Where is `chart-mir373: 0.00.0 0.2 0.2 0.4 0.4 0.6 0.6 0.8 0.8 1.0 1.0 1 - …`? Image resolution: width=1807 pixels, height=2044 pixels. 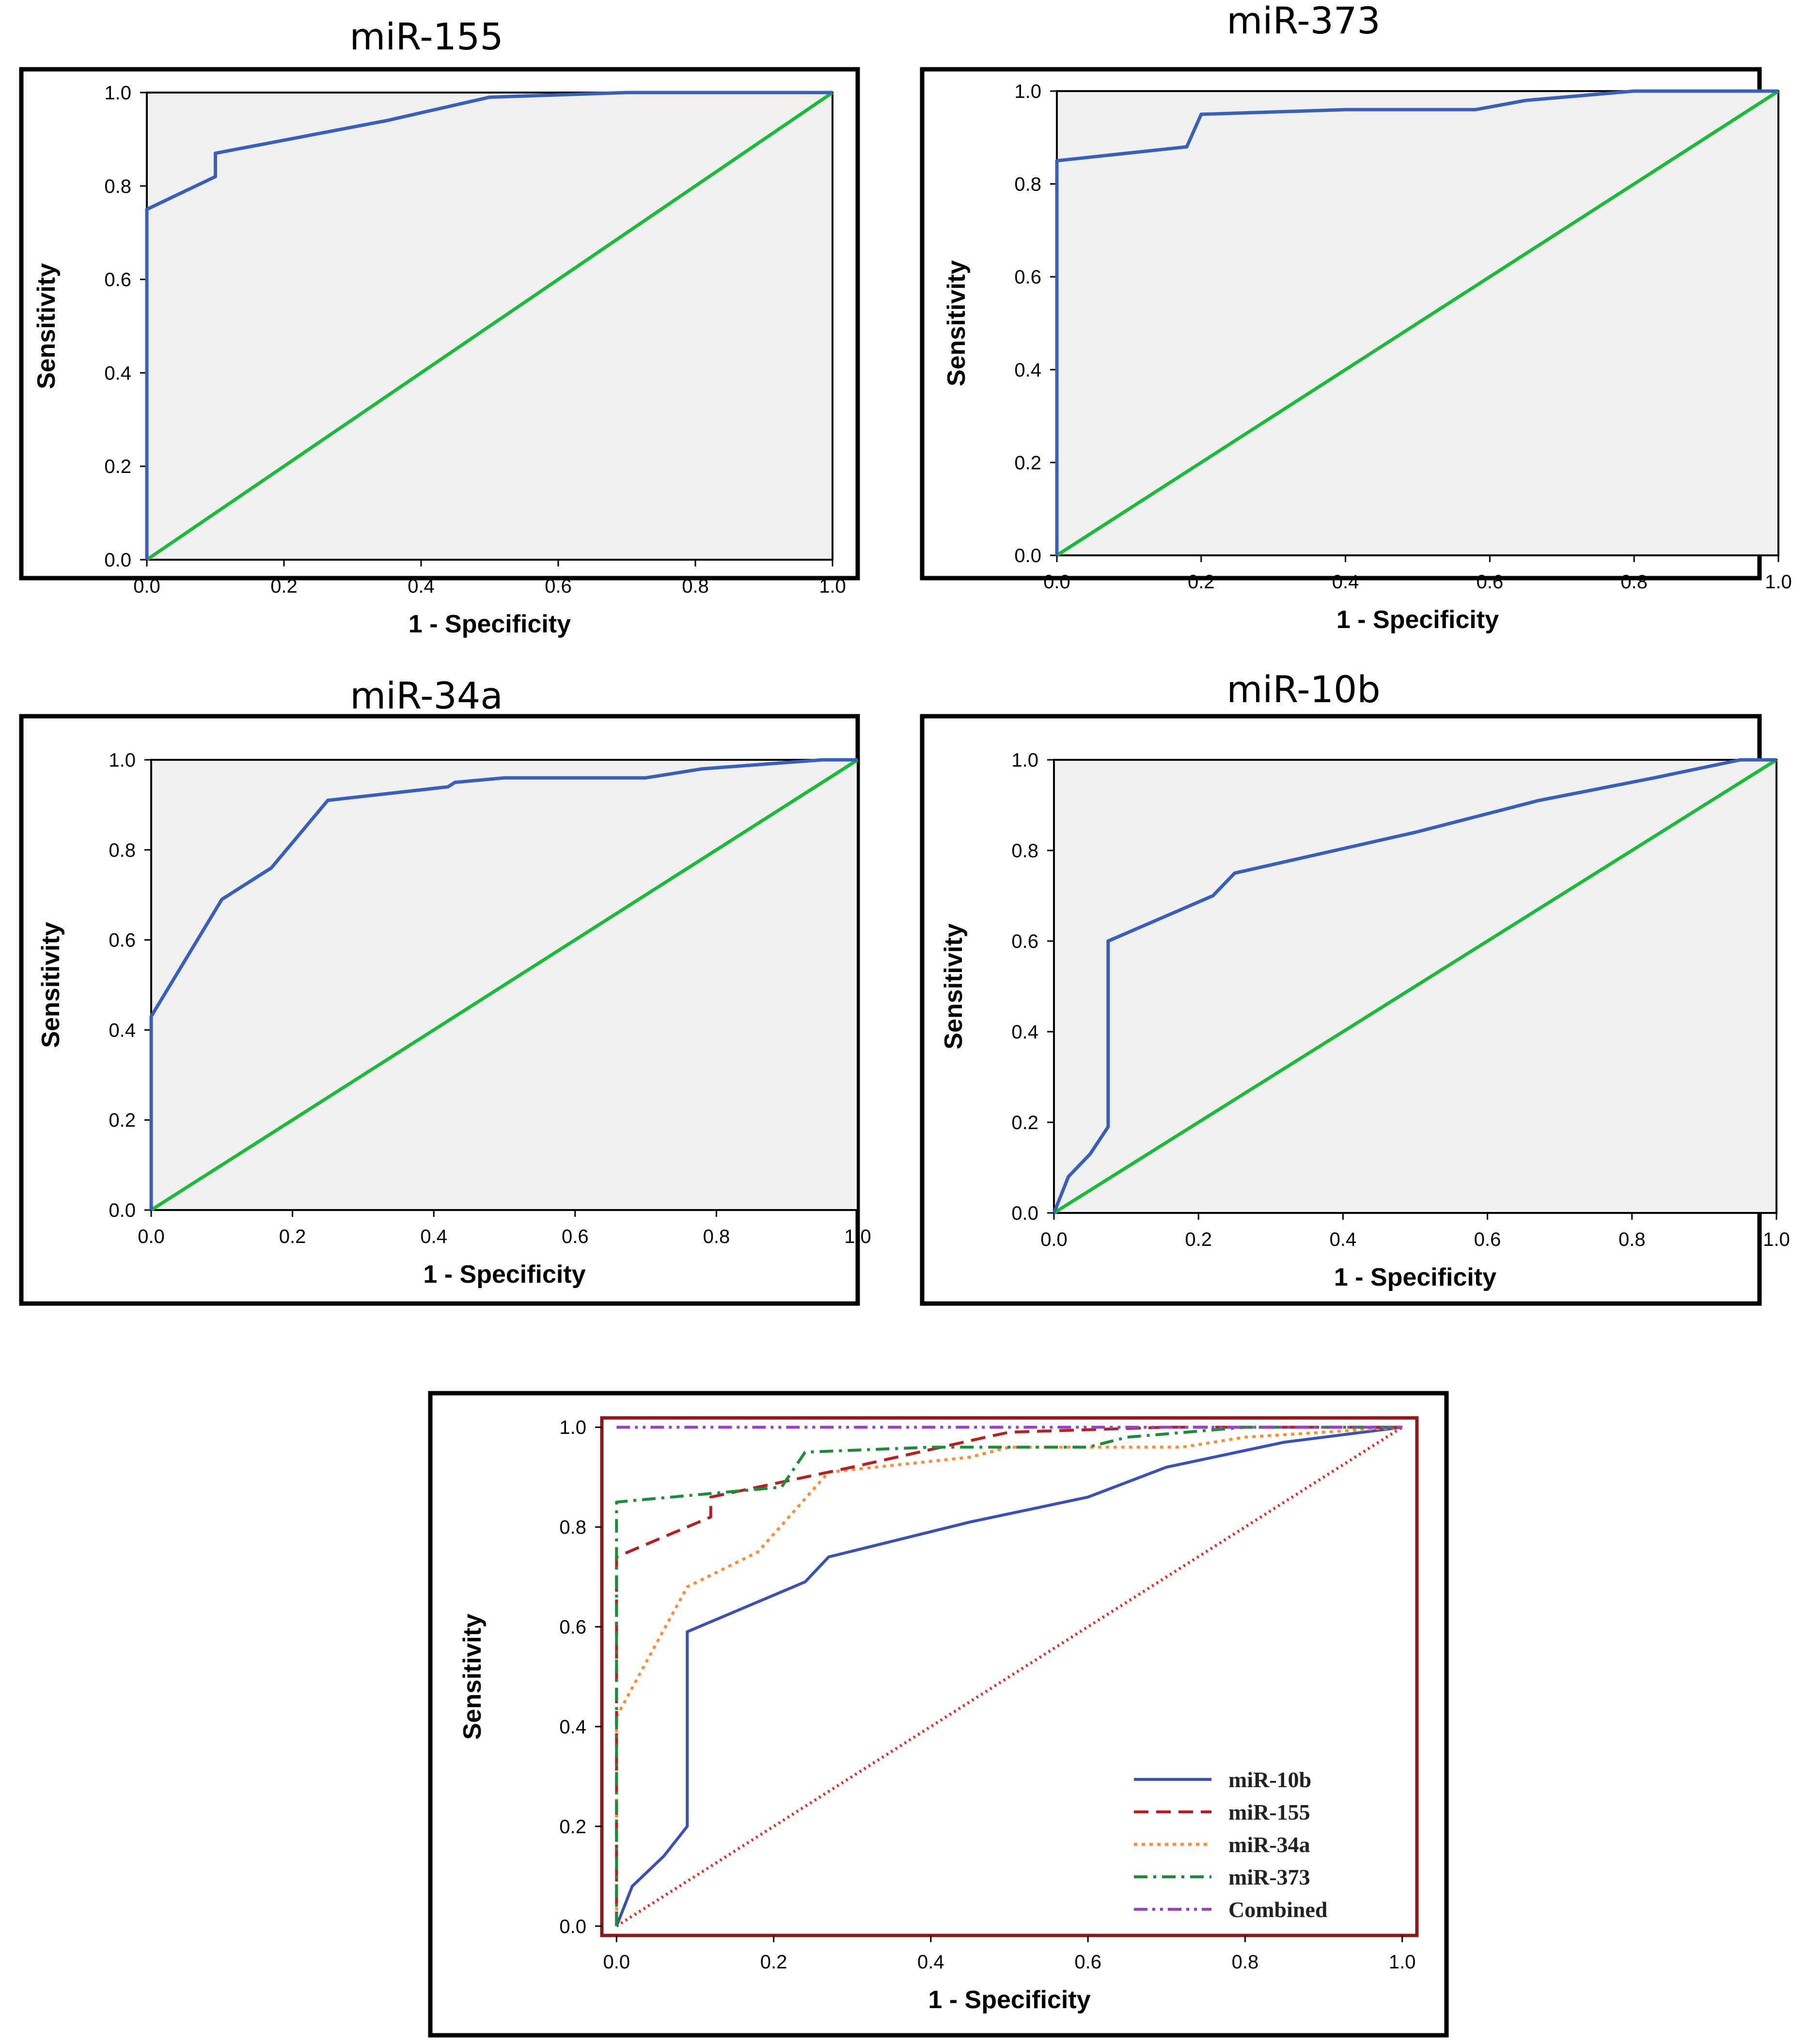
chart-mir373: 0.00.0 0.2 0.2 0.4 0.4 0.6 0.6 0.8 0.8 1.0 1.0 1 - … is located at coordinates (1356, 350).